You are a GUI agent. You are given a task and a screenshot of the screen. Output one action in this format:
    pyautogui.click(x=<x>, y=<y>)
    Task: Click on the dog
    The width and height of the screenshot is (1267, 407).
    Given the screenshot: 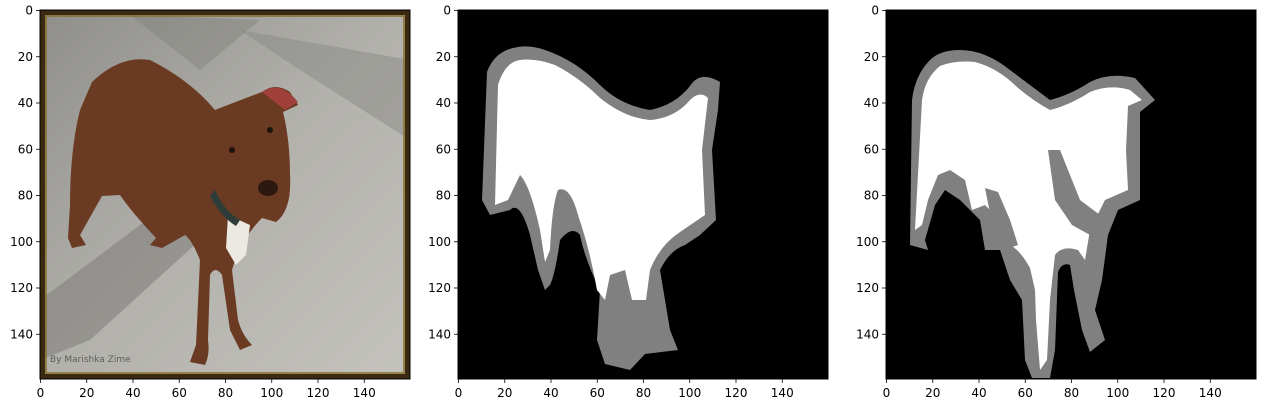 What is the action you would take?
    pyautogui.click(x=183, y=212)
    